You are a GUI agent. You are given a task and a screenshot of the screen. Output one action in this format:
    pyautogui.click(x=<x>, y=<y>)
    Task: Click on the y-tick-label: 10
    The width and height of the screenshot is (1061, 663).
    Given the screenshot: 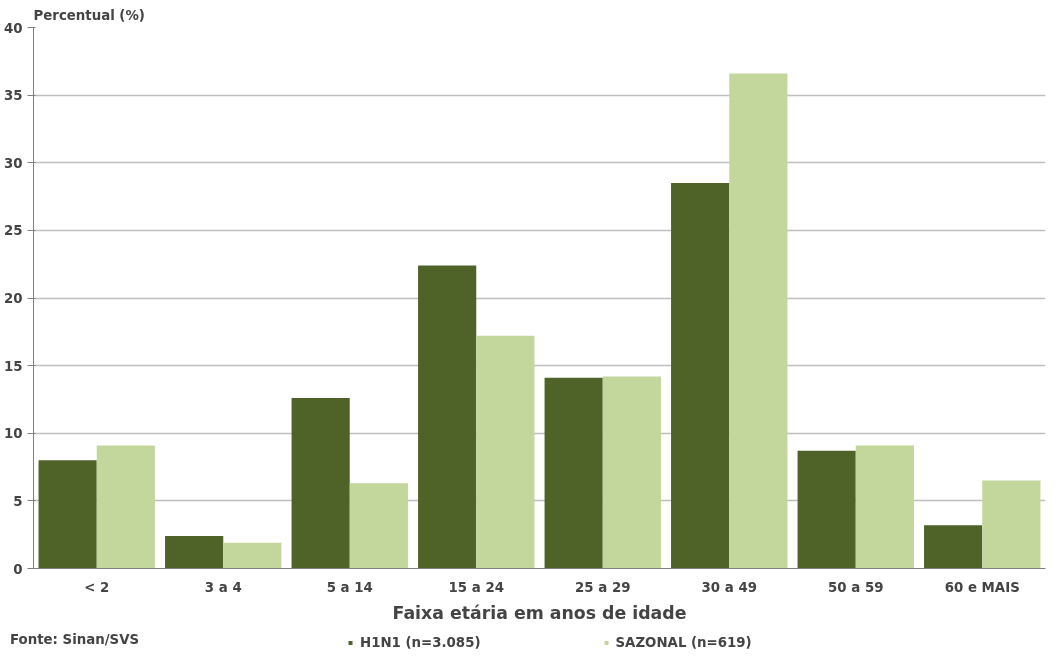 What is the action you would take?
    pyautogui.click(x=13, y=434)
    